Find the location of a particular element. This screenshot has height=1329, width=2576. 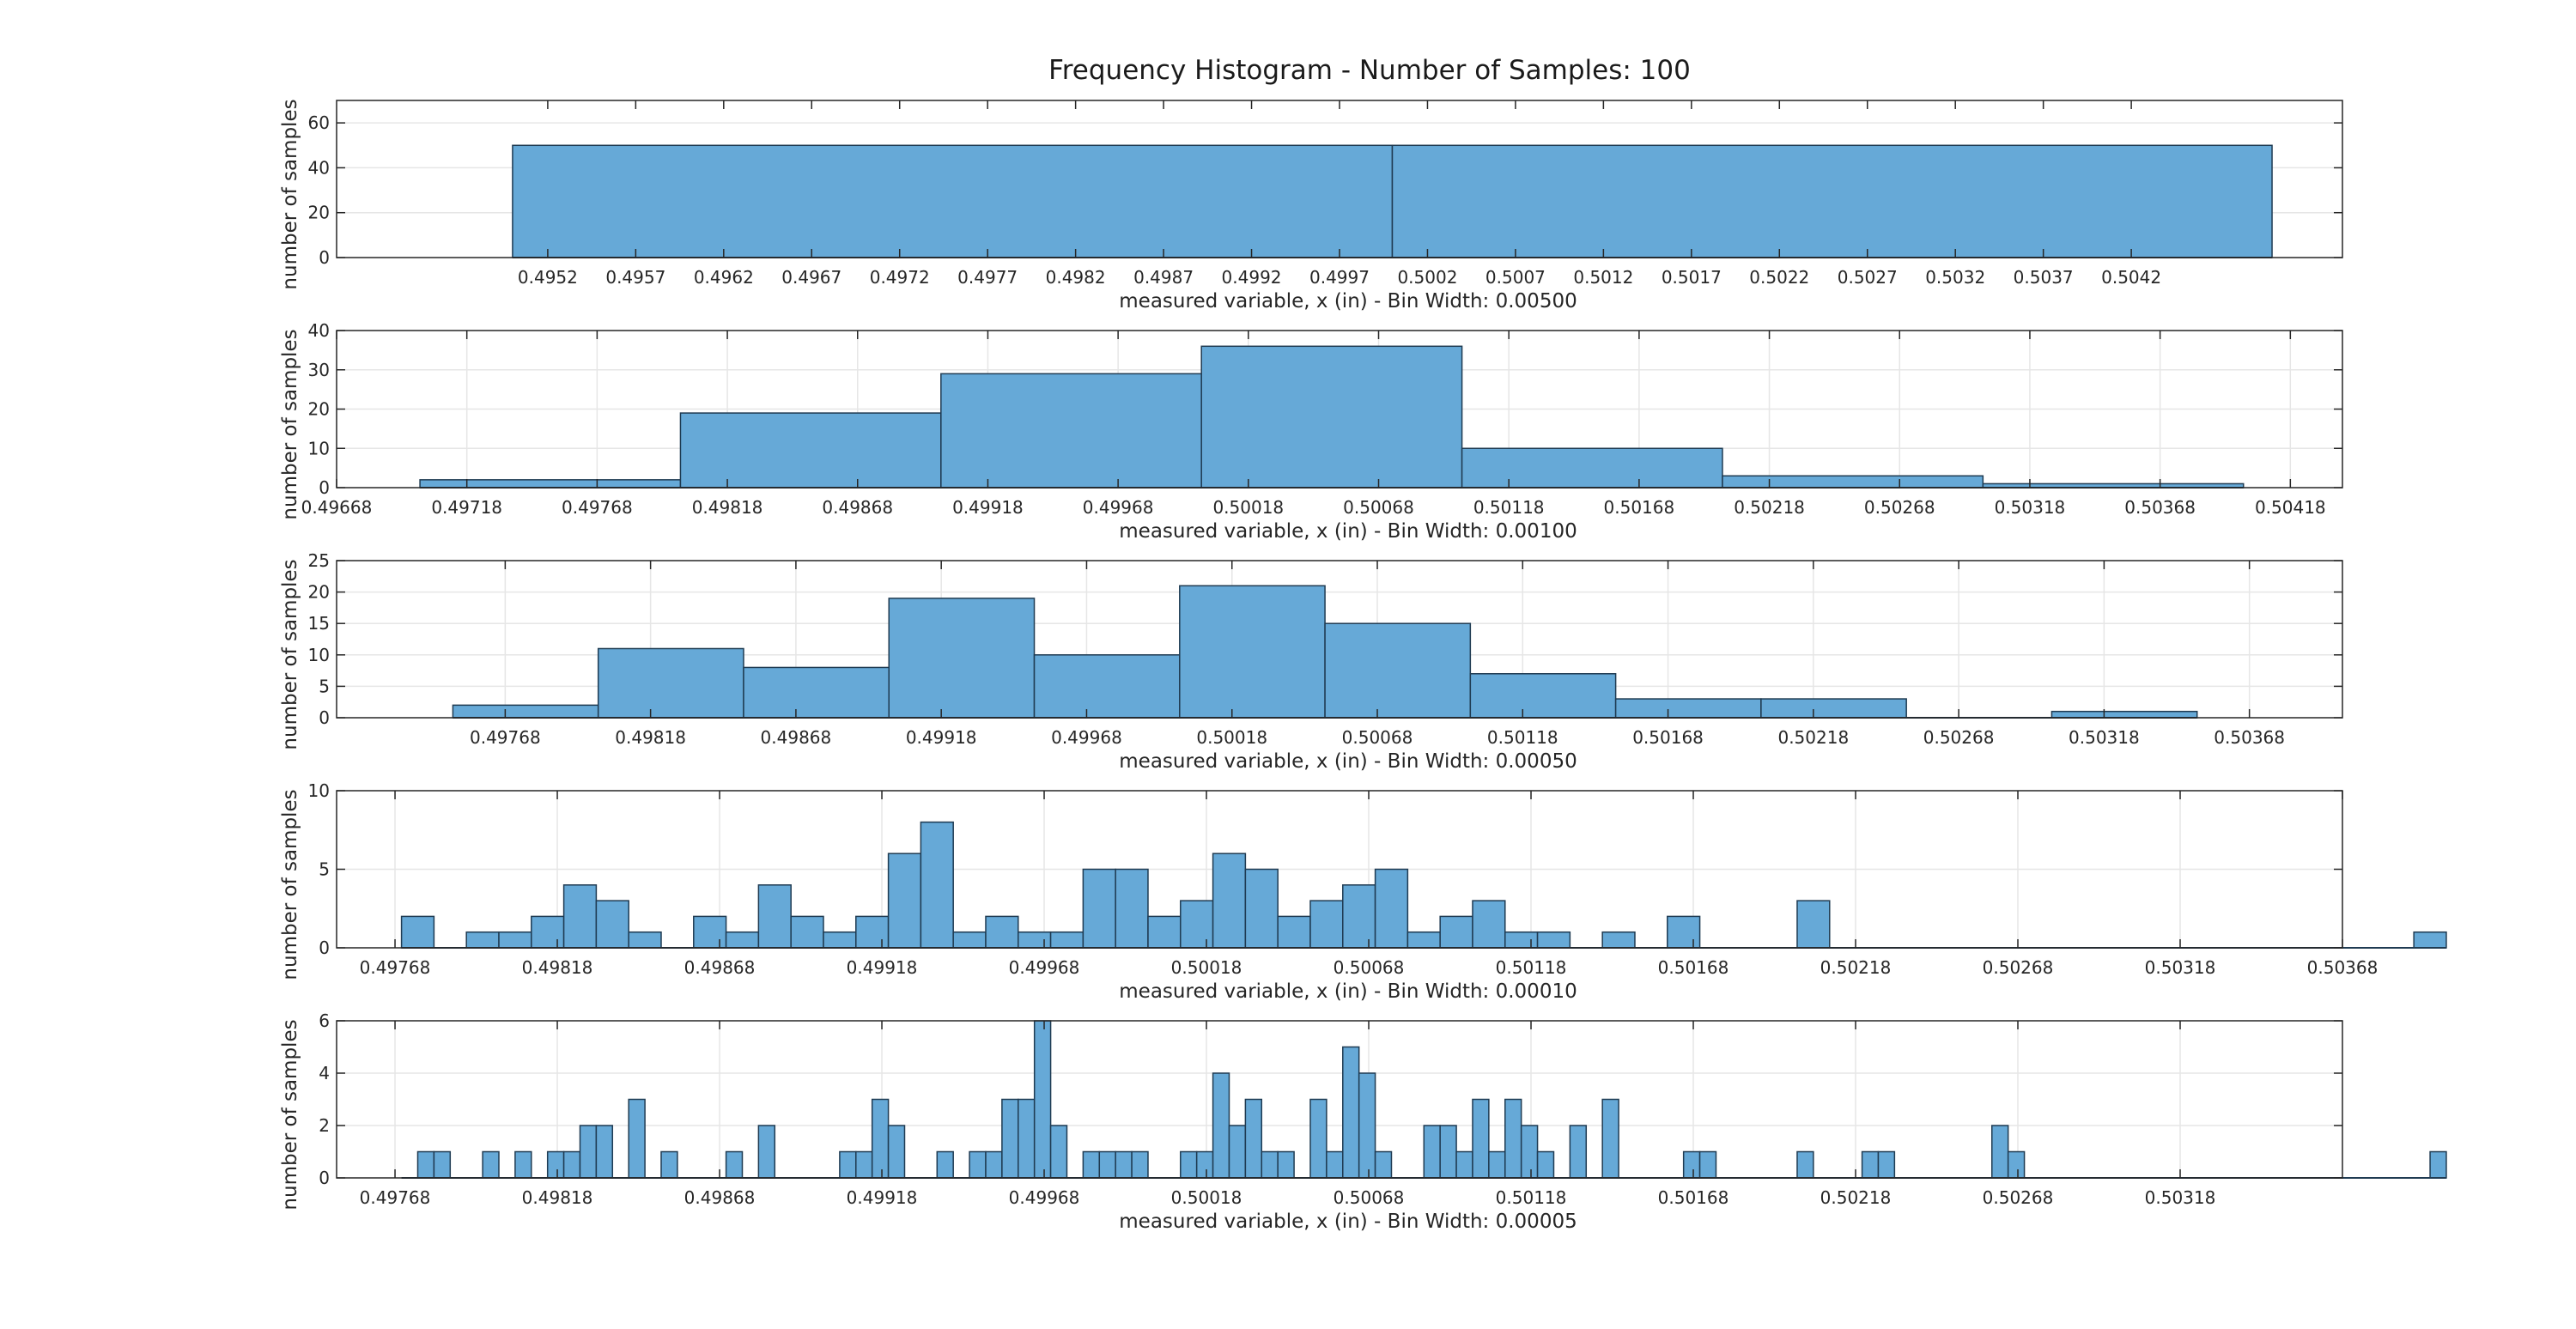

x-tick-label: 0.50418 is located at coordinates (2290, 507).